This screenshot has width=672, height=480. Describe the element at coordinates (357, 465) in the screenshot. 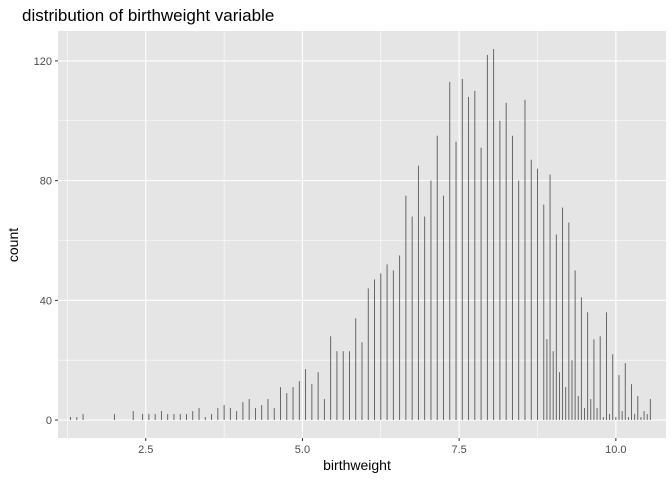

I see `x-axis-title: birthweight` at that location.